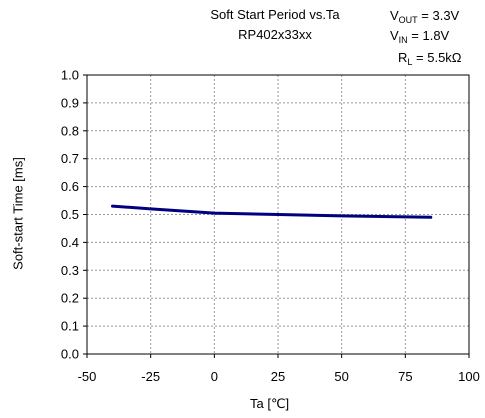  Describe the element at coordinates (275, 14) in the screenshot. I see `chart-title-line1: Soft Start Period vs.Ta` at that location.